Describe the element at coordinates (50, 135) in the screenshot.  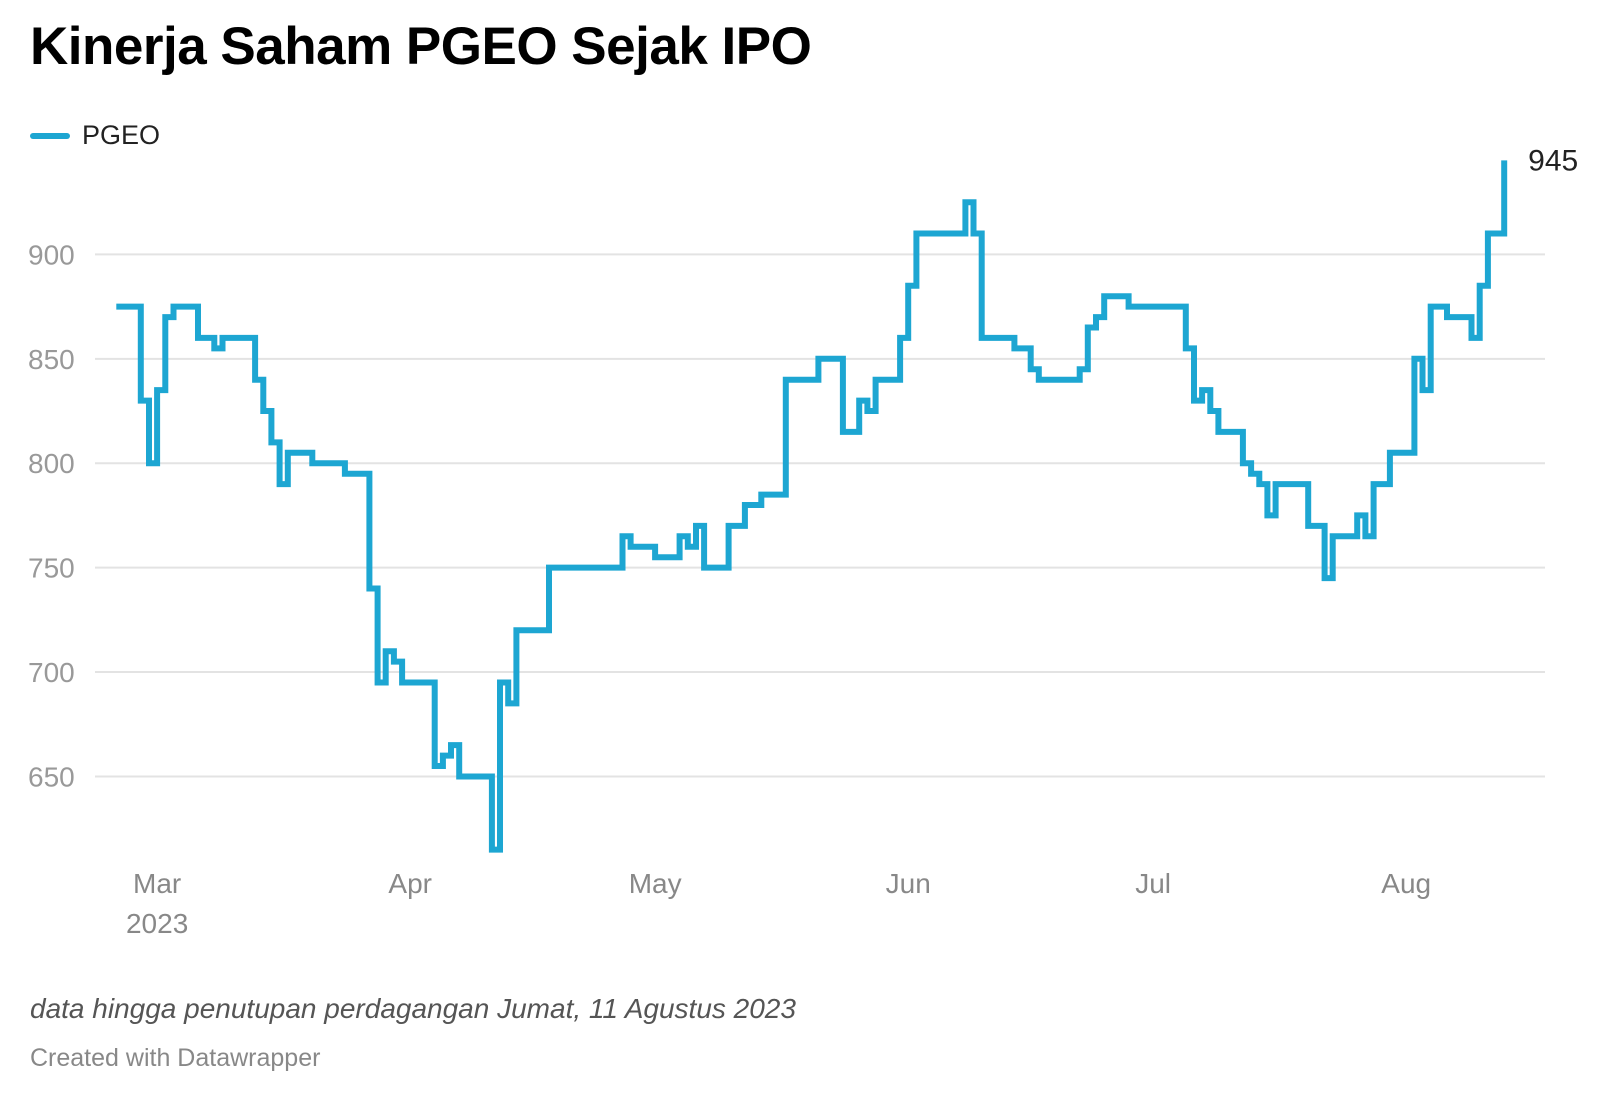
I see `legend-swatch` at that location.